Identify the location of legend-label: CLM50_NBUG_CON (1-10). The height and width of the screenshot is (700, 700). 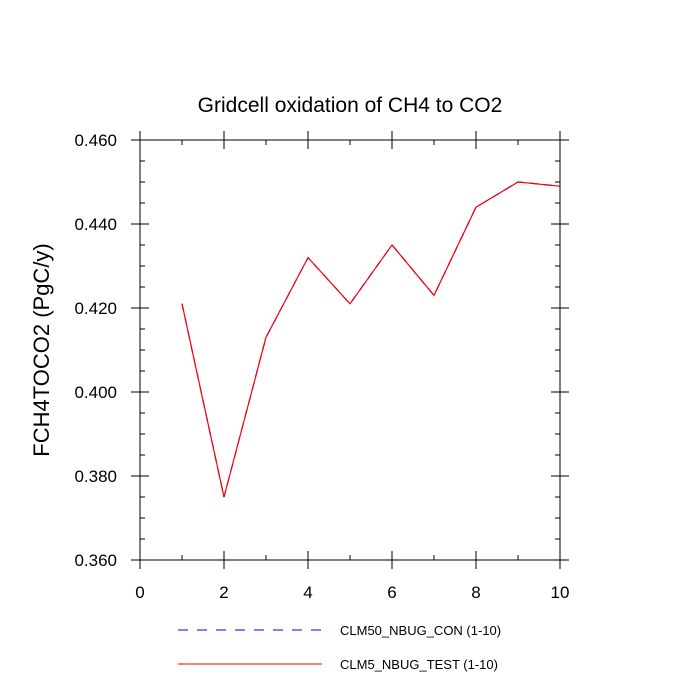
(420, 630).